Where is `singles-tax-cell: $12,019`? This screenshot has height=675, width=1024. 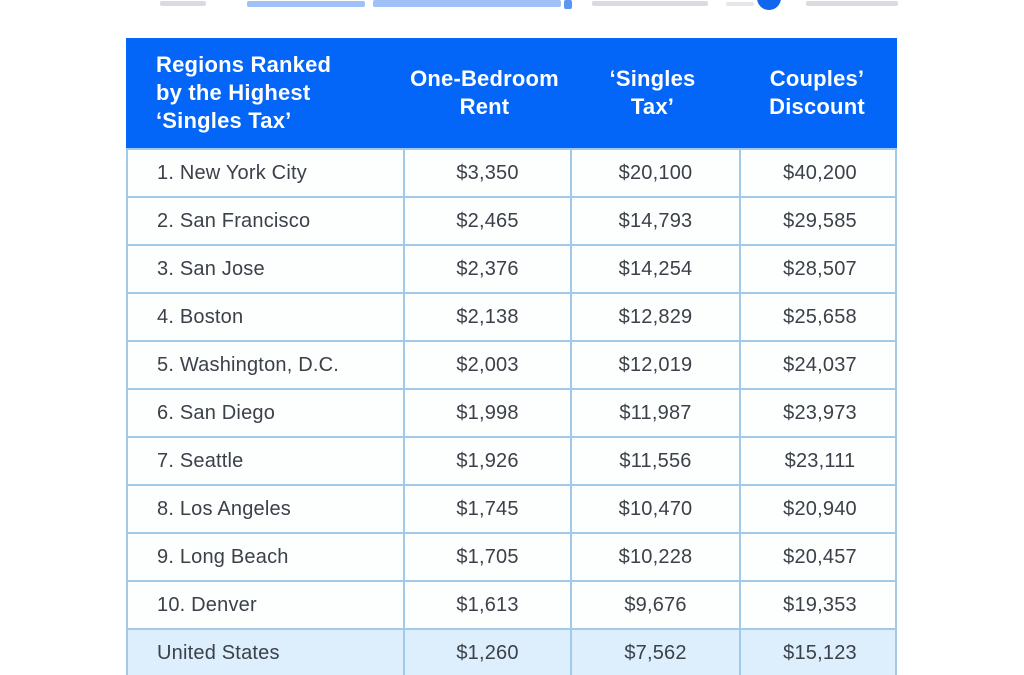 singles-tax-cell: $12,019 is located at coordinates (654, 365).